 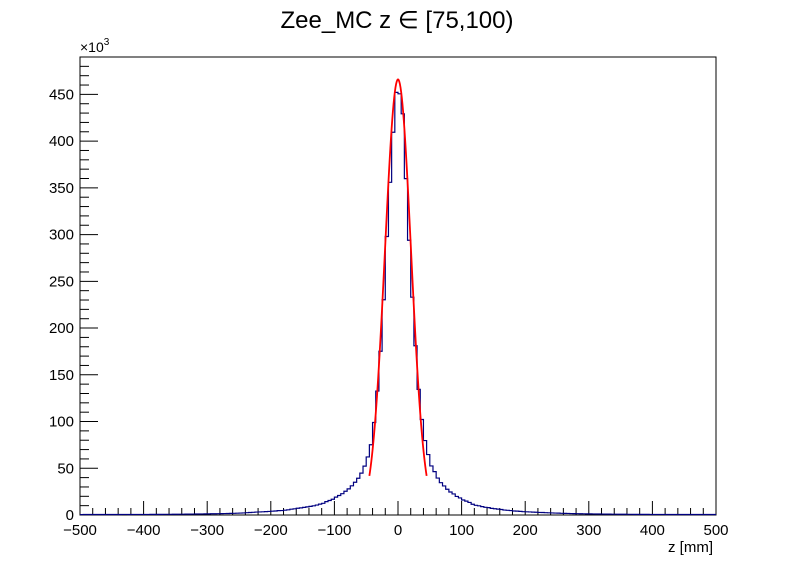 What do you see at coordinates (61, 188) in the screenshot?
I see `y-tick-label: 350` at bounding box center [61, 188].